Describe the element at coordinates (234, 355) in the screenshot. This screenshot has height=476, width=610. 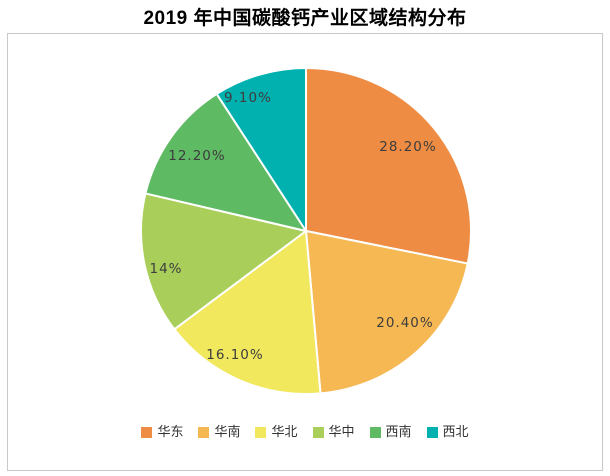
I see `slice-value-label-2: 16.10%` at that location.